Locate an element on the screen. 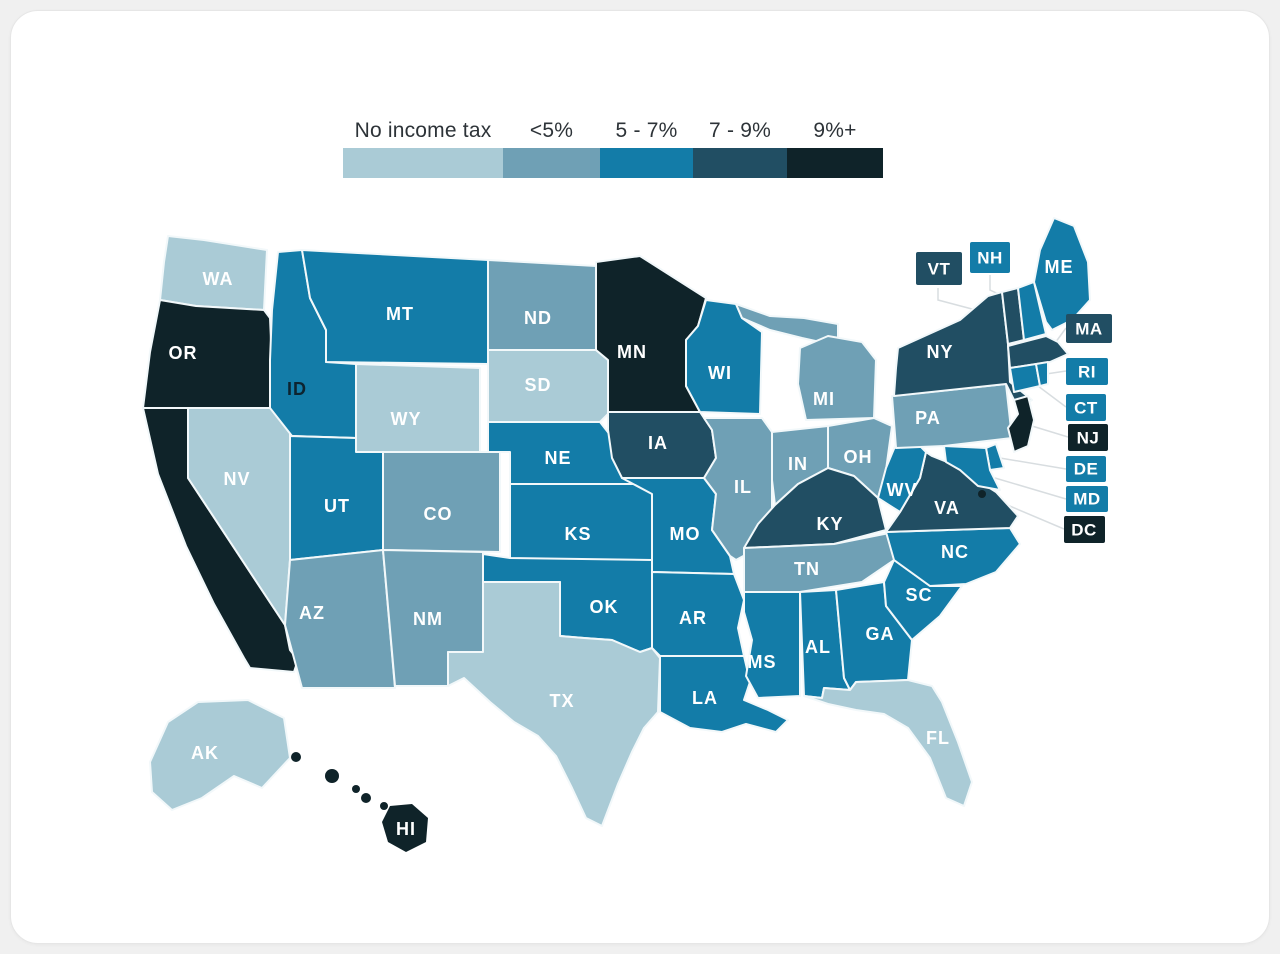  state-sd is located at coordinates (548, 386).